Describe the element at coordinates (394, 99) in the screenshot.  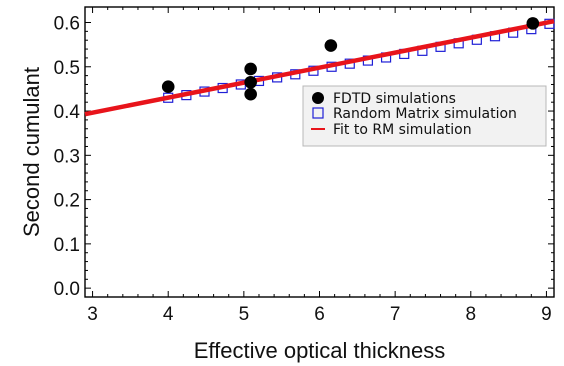
I see `legend-label: FDTD simulations` at that location.